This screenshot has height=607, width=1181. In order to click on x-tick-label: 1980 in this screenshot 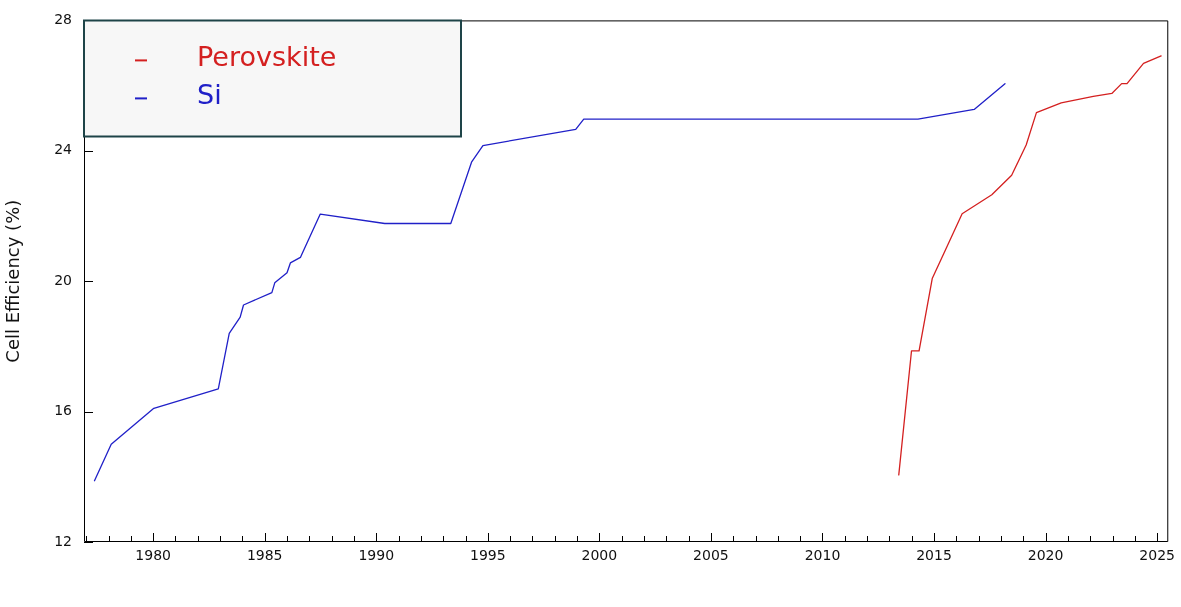, I will do `click(153, 555)`.